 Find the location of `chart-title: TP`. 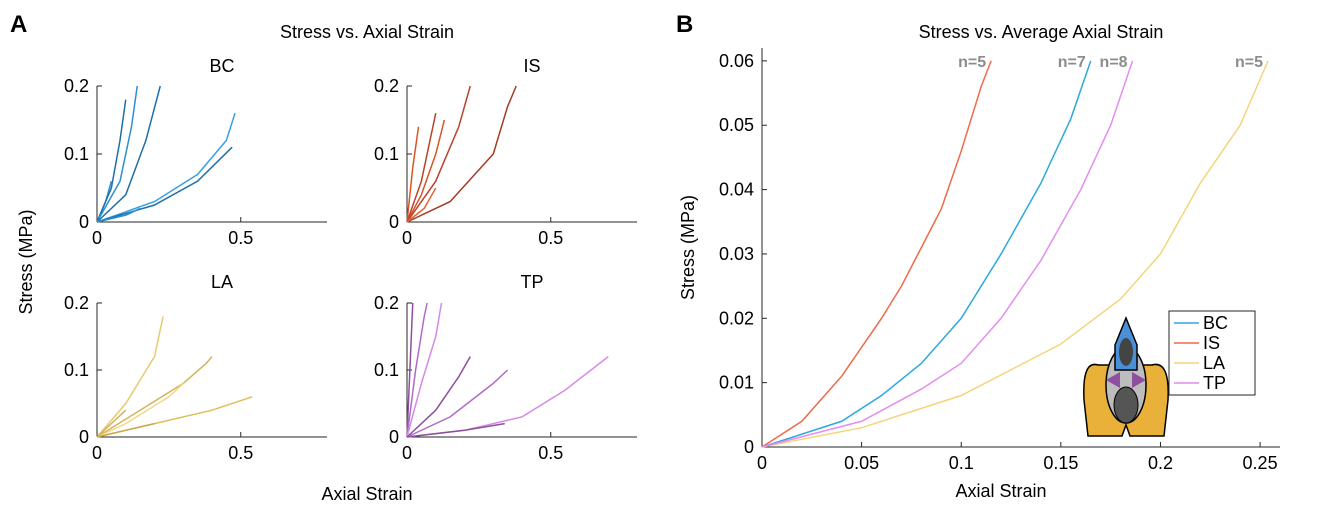

chart-title: TP is located at coordinates (531, 282).